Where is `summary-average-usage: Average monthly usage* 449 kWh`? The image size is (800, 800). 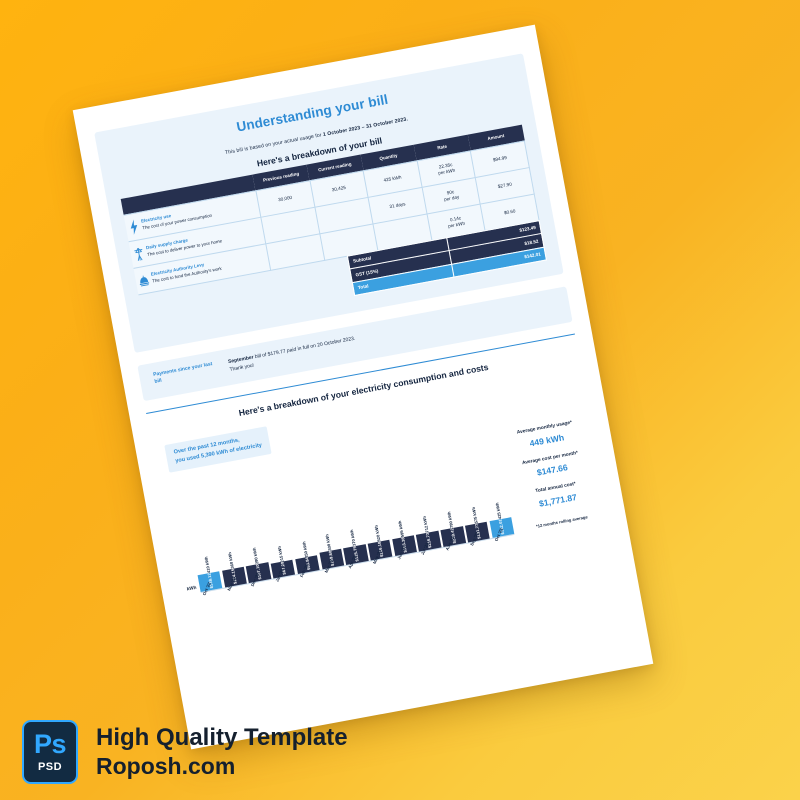
summary-average-usage: Average monthly usage* 449 kWh is located at coordinates (546, 435).